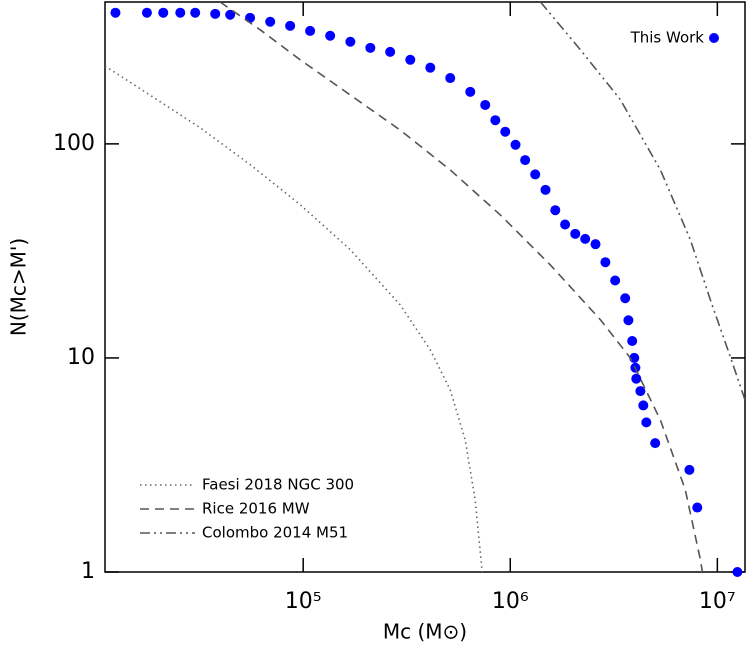 The width and height of the screenshot is (747, 650). What do you see at coordinates (74, 143) in the screenshot?
I see `y-tick-label: 100` at bounding box center [74, 143].